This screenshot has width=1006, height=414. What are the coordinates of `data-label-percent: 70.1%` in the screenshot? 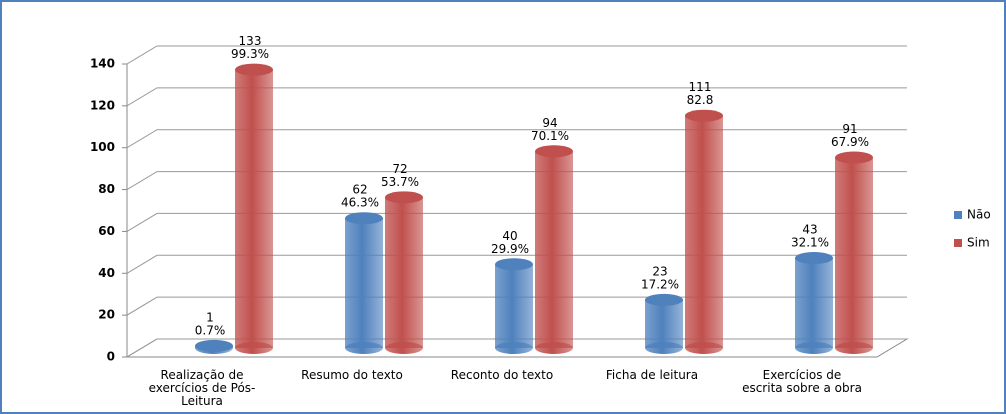 It's located at (550, 136).